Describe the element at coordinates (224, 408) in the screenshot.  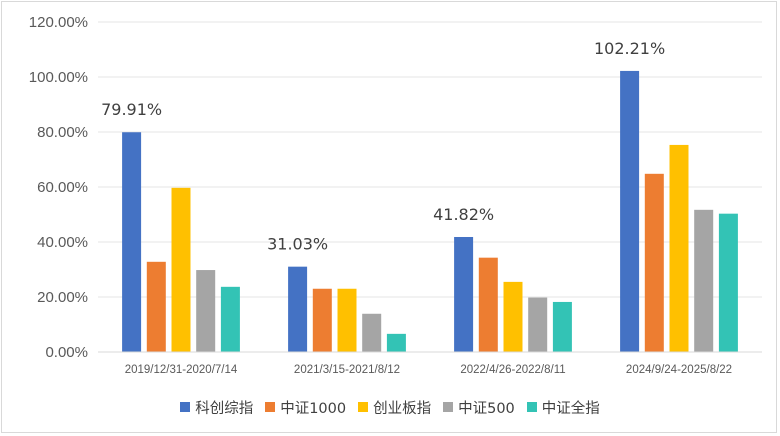
I see `legend-label: 科创综指` at that location.